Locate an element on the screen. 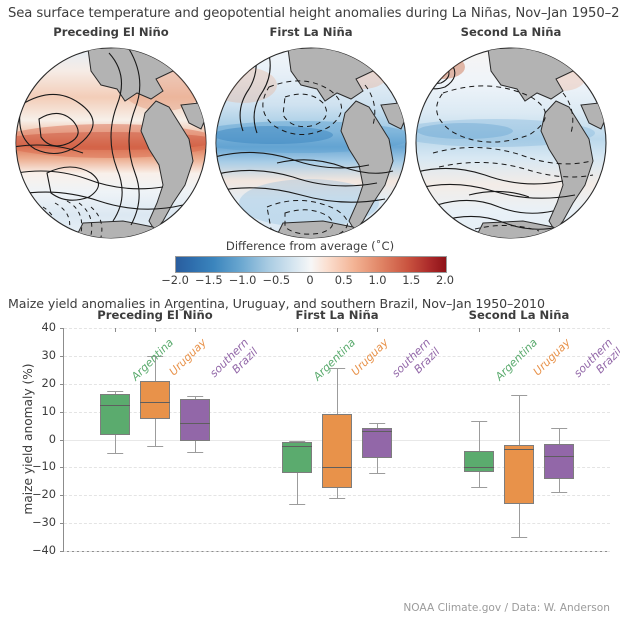  colorbar-tick-label: −1.5 is located at coordinates (208, 280).